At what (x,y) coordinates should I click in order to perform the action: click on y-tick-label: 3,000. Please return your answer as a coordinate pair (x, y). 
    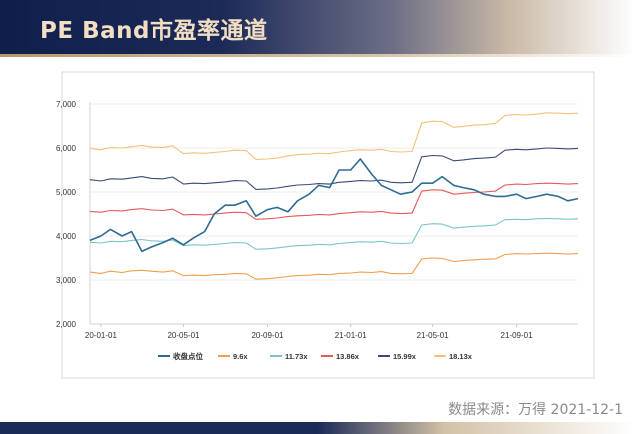
    Looking at the image, I should click on (66, 280).